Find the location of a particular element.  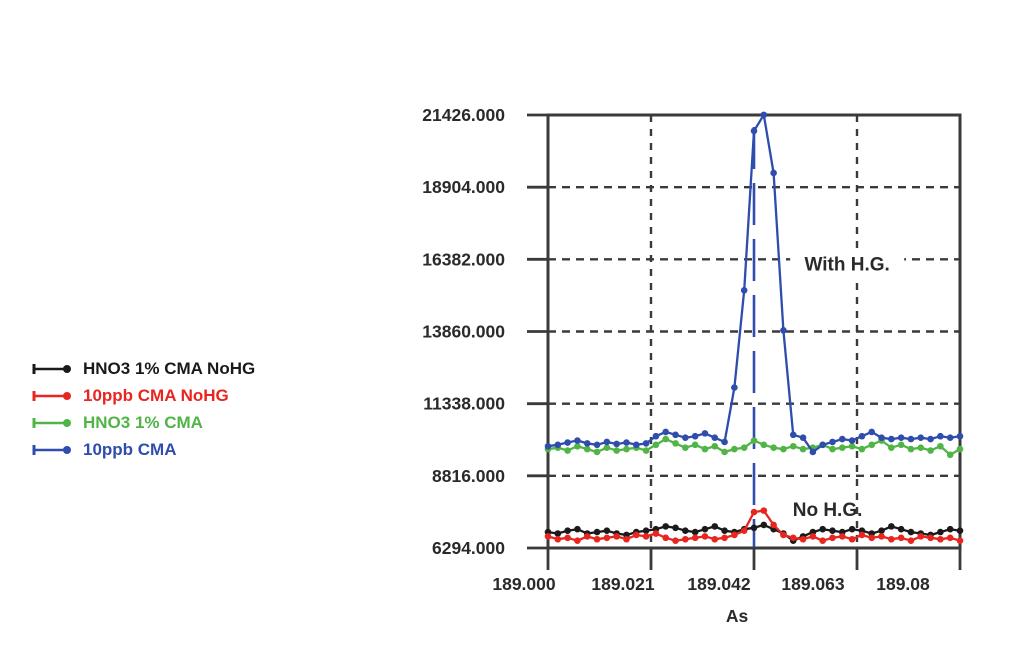

y-tick-label: 21426.000 is located at coordinates (463, 115).